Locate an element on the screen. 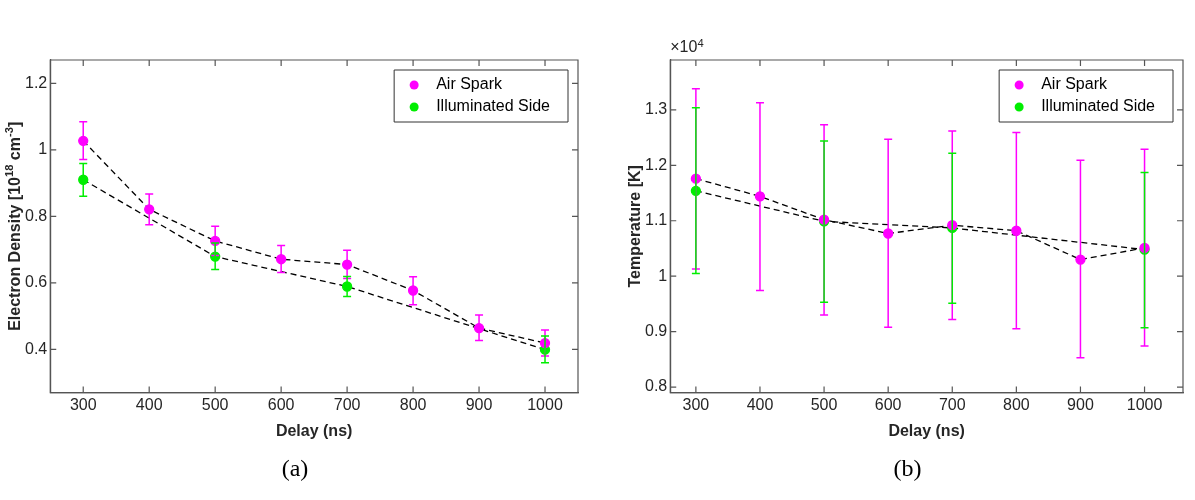 Image resolution: width=1195 pixels, height=500 pixels. y-tick-label: 0.4 is located at coordinates (36, 348).